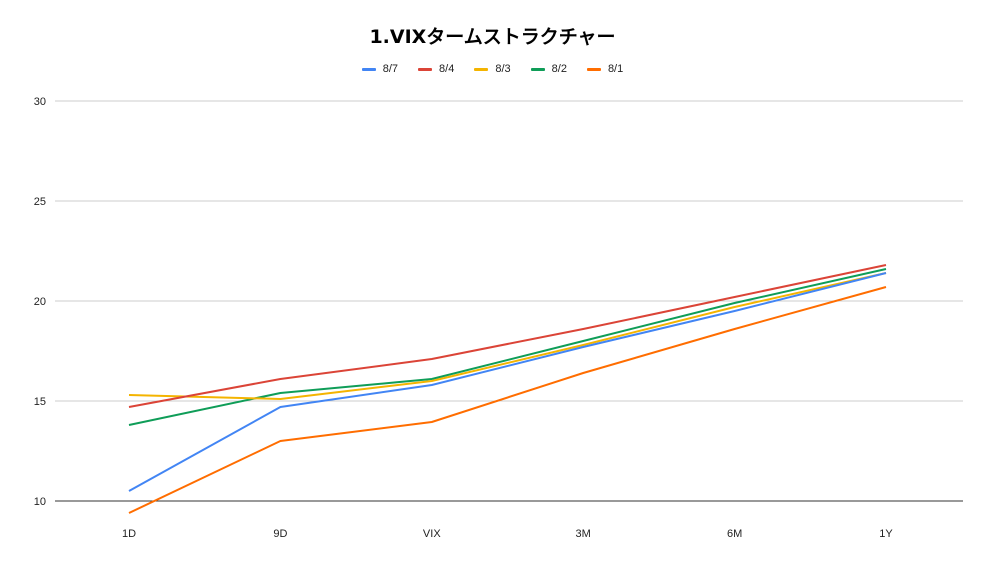  What do you see at coordinates (615, 69) in the screenshot?
I see `legend-label-4: 8/1` at bounding box center [615, 69].